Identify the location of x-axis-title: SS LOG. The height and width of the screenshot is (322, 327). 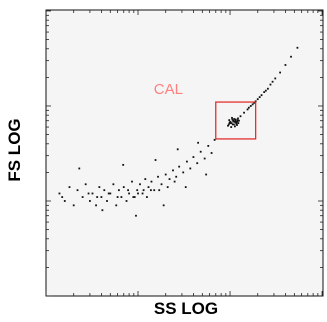
(186, 308).